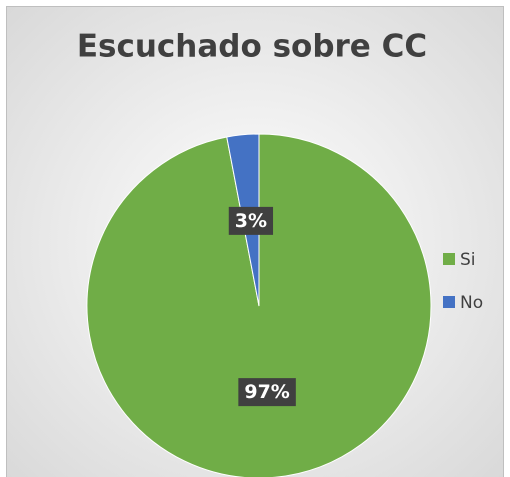  I want to click on chart-title: Escuchado sobre CC, so click(252, 47).